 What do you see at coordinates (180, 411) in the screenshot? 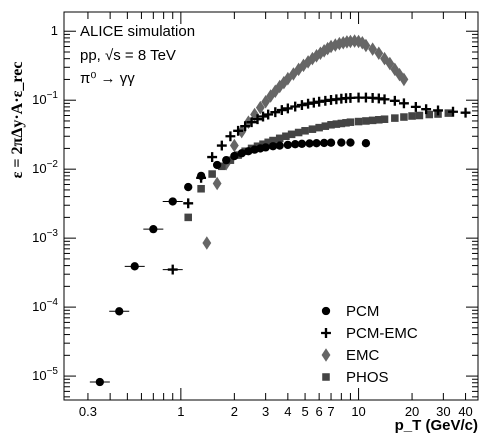
I see `x-tick-label: 1` at bounding box center [180, 411].